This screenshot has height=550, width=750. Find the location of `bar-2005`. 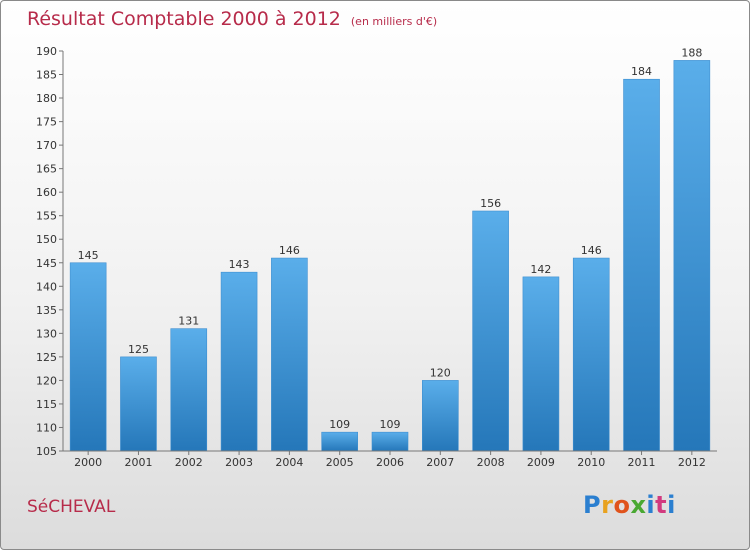

bar-2005 is located at coordinates (339, 441).